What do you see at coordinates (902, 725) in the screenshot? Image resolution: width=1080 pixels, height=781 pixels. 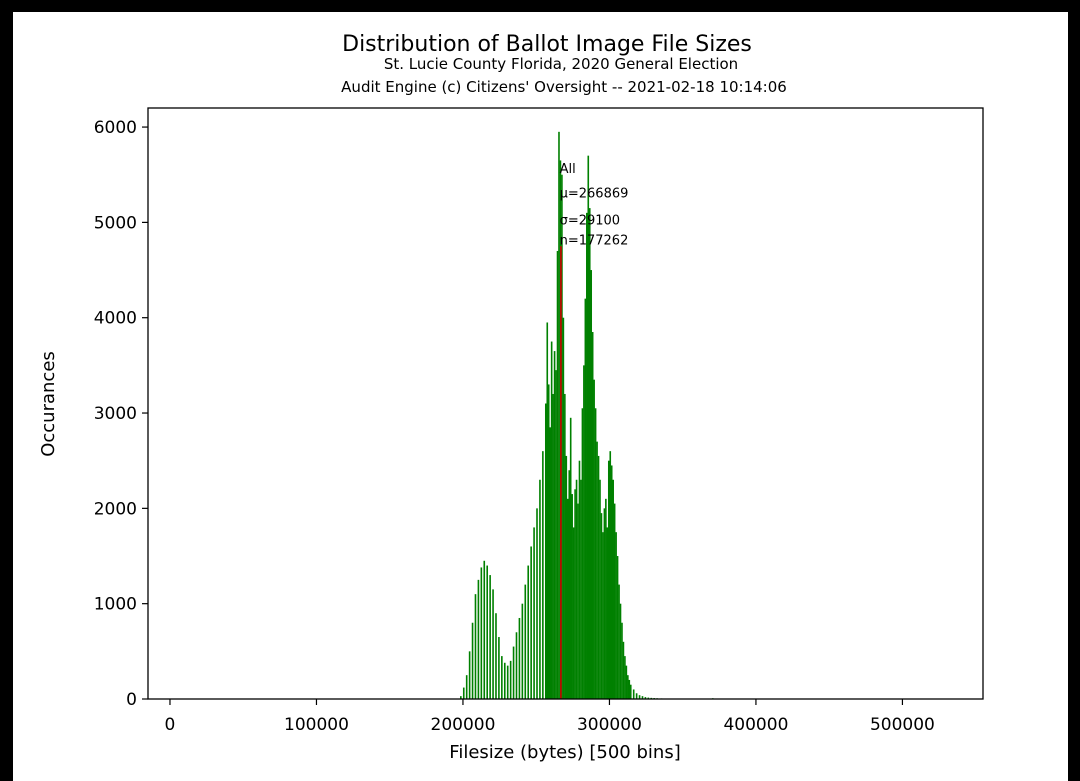 I see `x-tick-label: 500000` at bounding box center [902, 725].